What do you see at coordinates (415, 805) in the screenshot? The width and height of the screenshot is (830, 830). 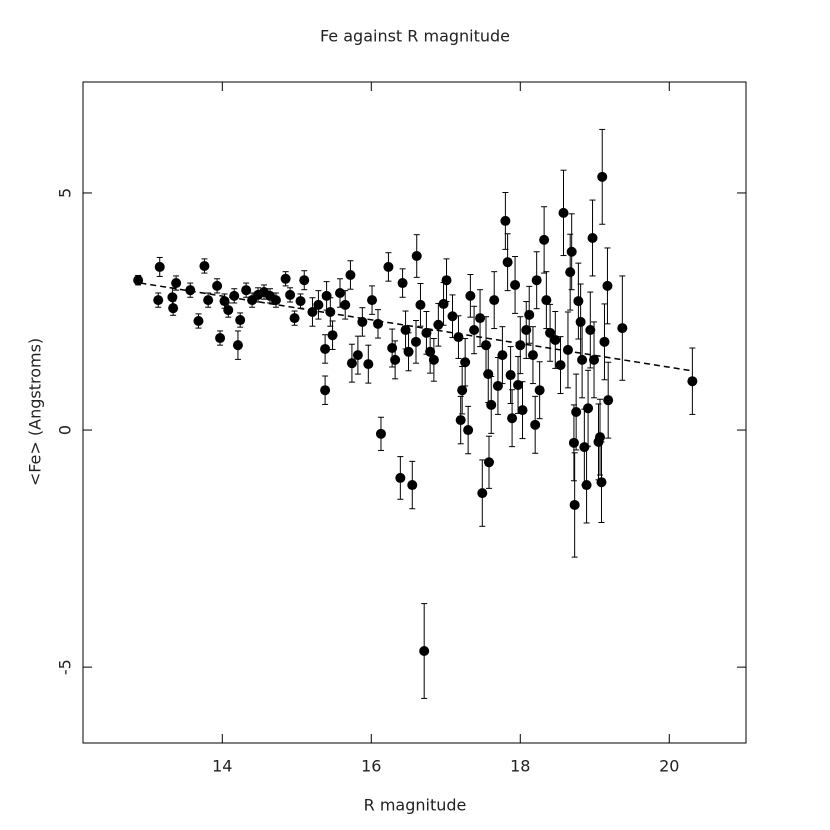 I see `x-axis-label: R magnitude` at bounding box center [415, 805].